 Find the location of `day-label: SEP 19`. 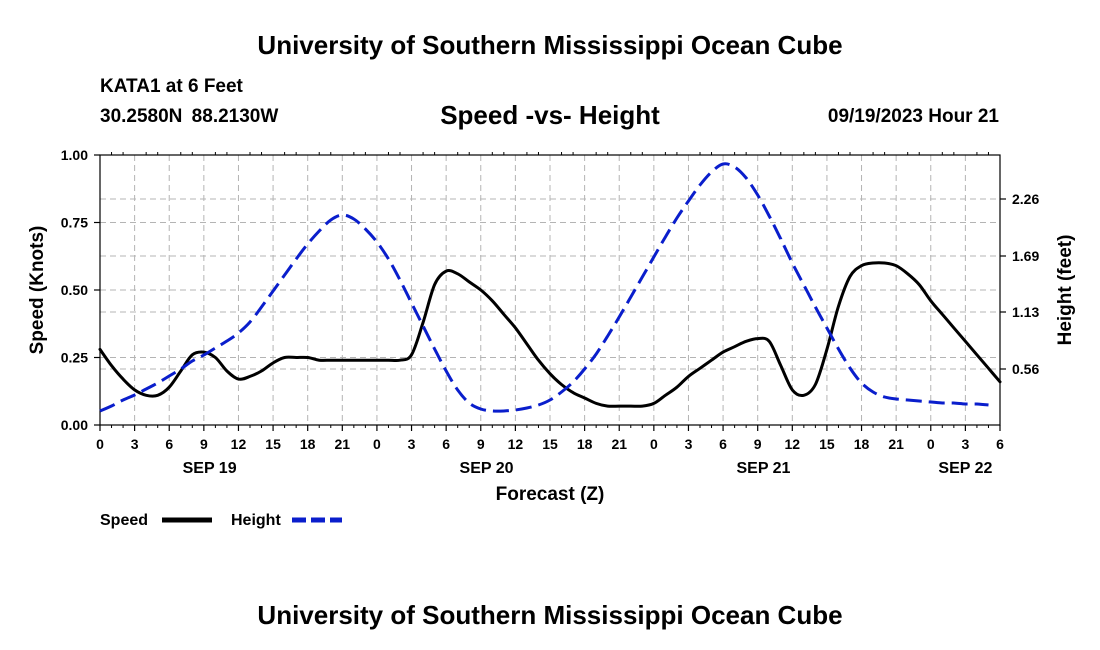

day-label: SEP 19 is located at coordinates (210, 468).